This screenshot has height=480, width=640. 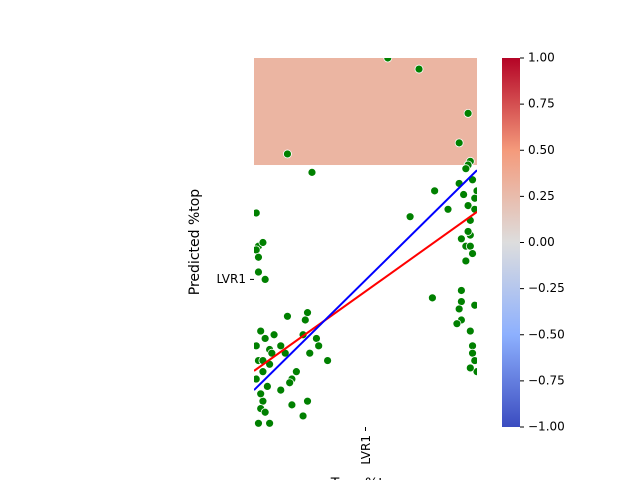 I want to click on regression-line, so click(x=365, y=291).